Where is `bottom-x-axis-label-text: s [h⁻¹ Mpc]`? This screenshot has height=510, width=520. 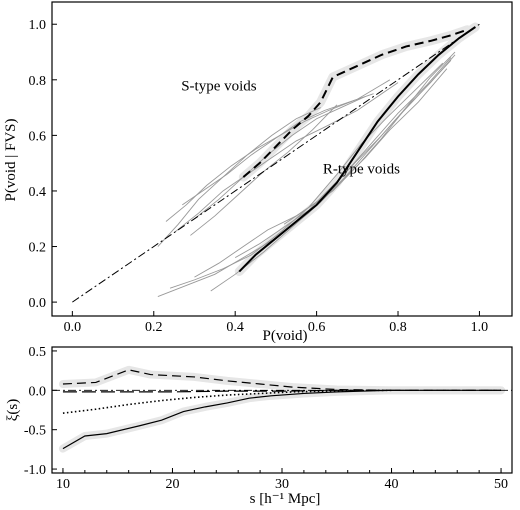 bottom-x-axis-label-text: s [h⁻¹ Mpc] is located at coordinates (285, 499).